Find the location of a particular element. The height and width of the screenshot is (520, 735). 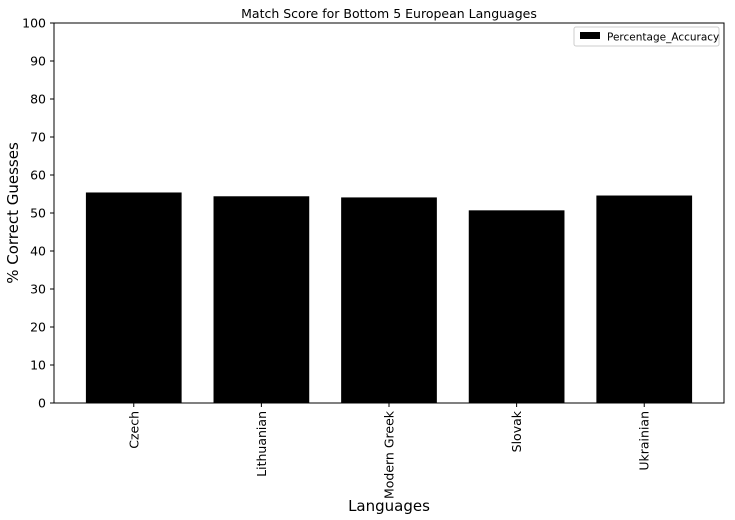

bar-czech is located at coordinates (133, 297).